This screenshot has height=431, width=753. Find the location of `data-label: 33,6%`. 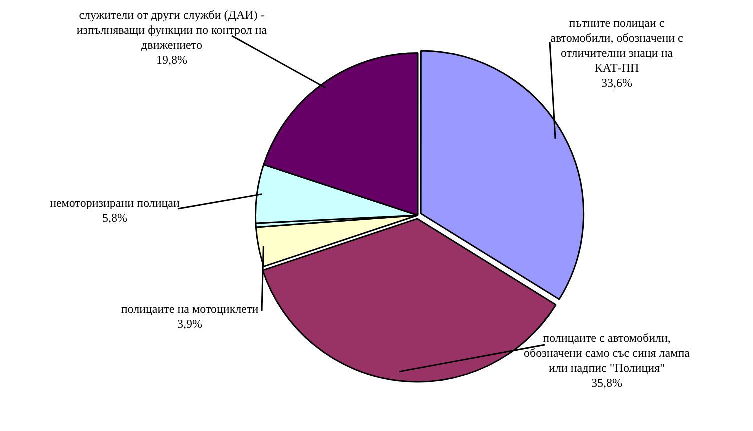

data-label: 33,6% is located at coordinates (617, 83).